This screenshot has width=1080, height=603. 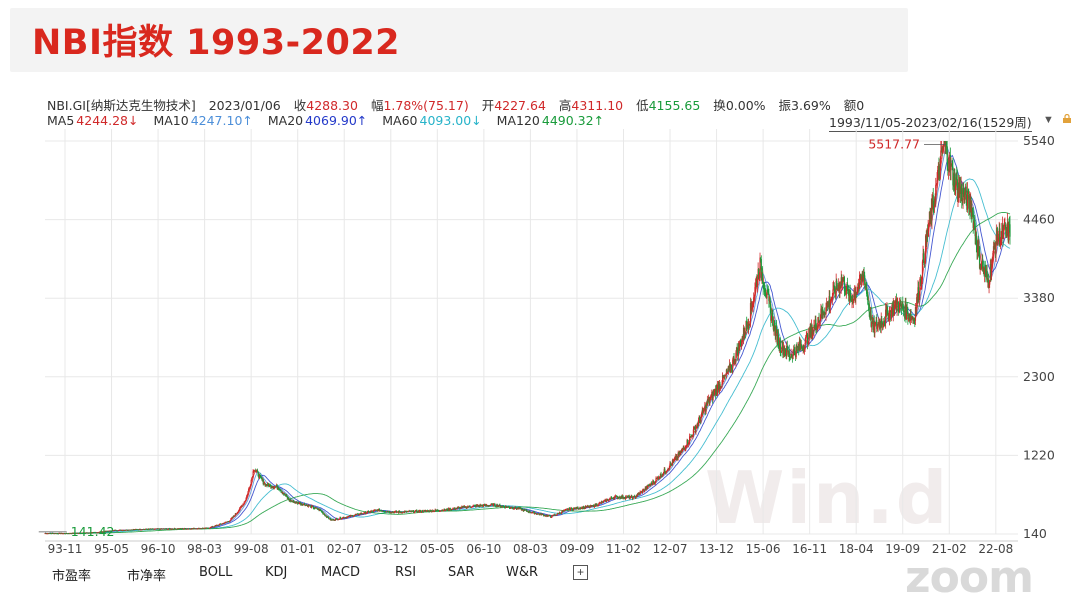 What do you see at coordinates (580, 572) in the screenshot?
I see `add-indicator-button: +` at bounding box center [580, 572].